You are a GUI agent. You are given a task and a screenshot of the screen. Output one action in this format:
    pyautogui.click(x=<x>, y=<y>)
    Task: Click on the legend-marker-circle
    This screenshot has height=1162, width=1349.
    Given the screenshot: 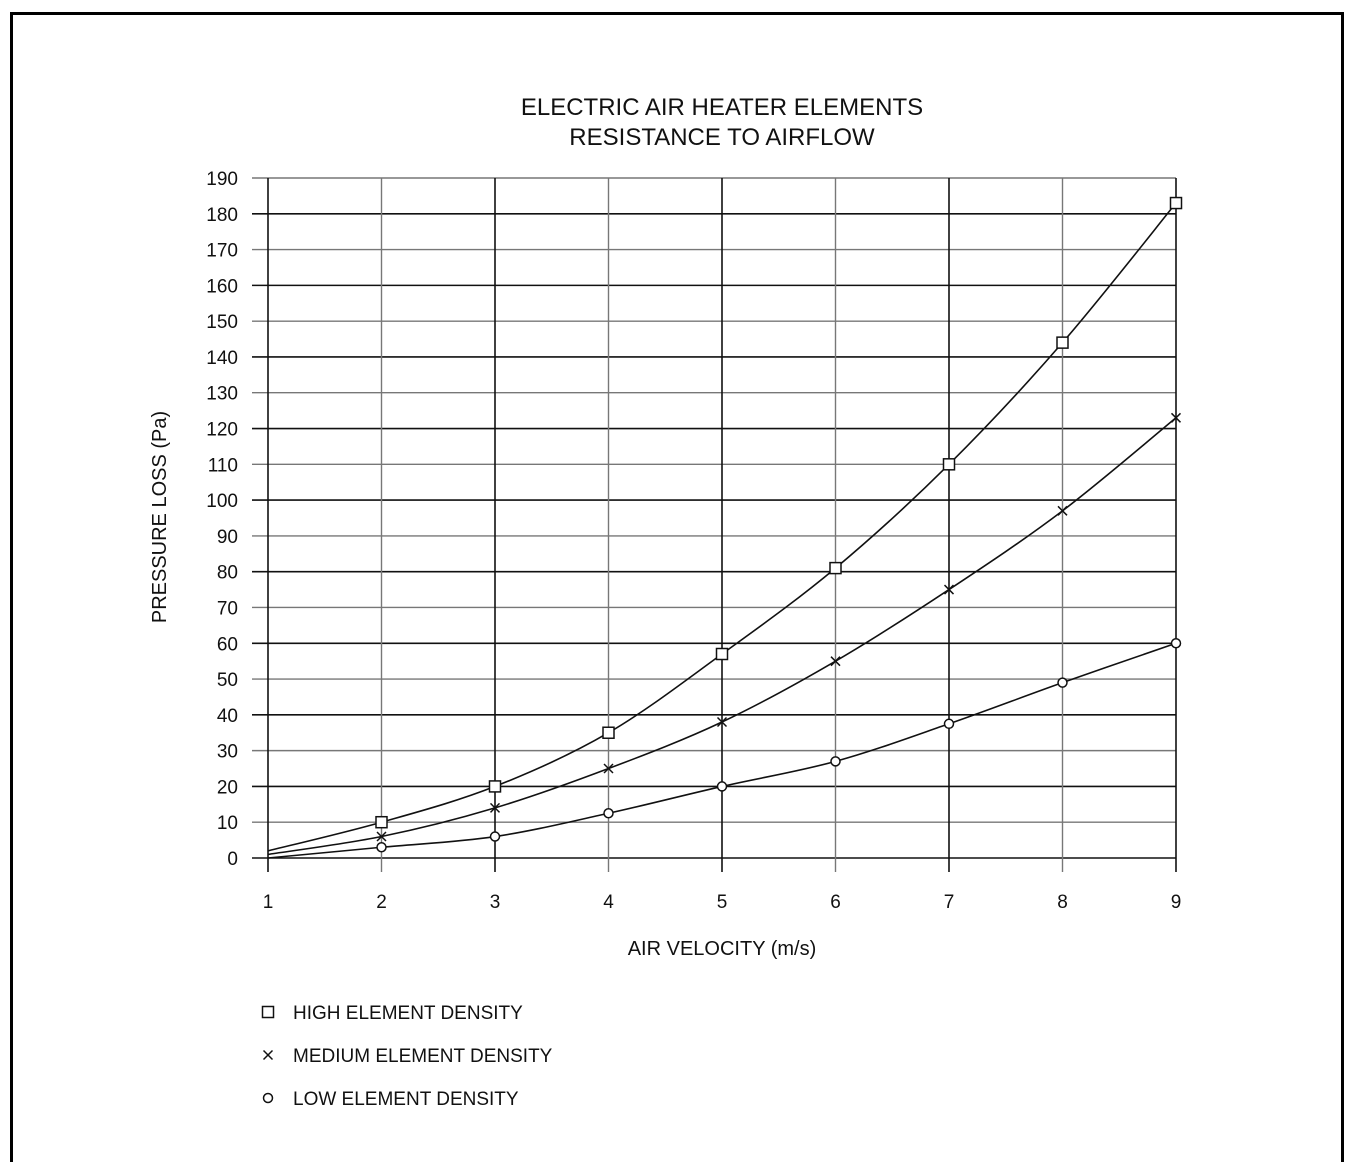 What is the action you would take?
    pyautogui.click(x=268, y=1098)
    